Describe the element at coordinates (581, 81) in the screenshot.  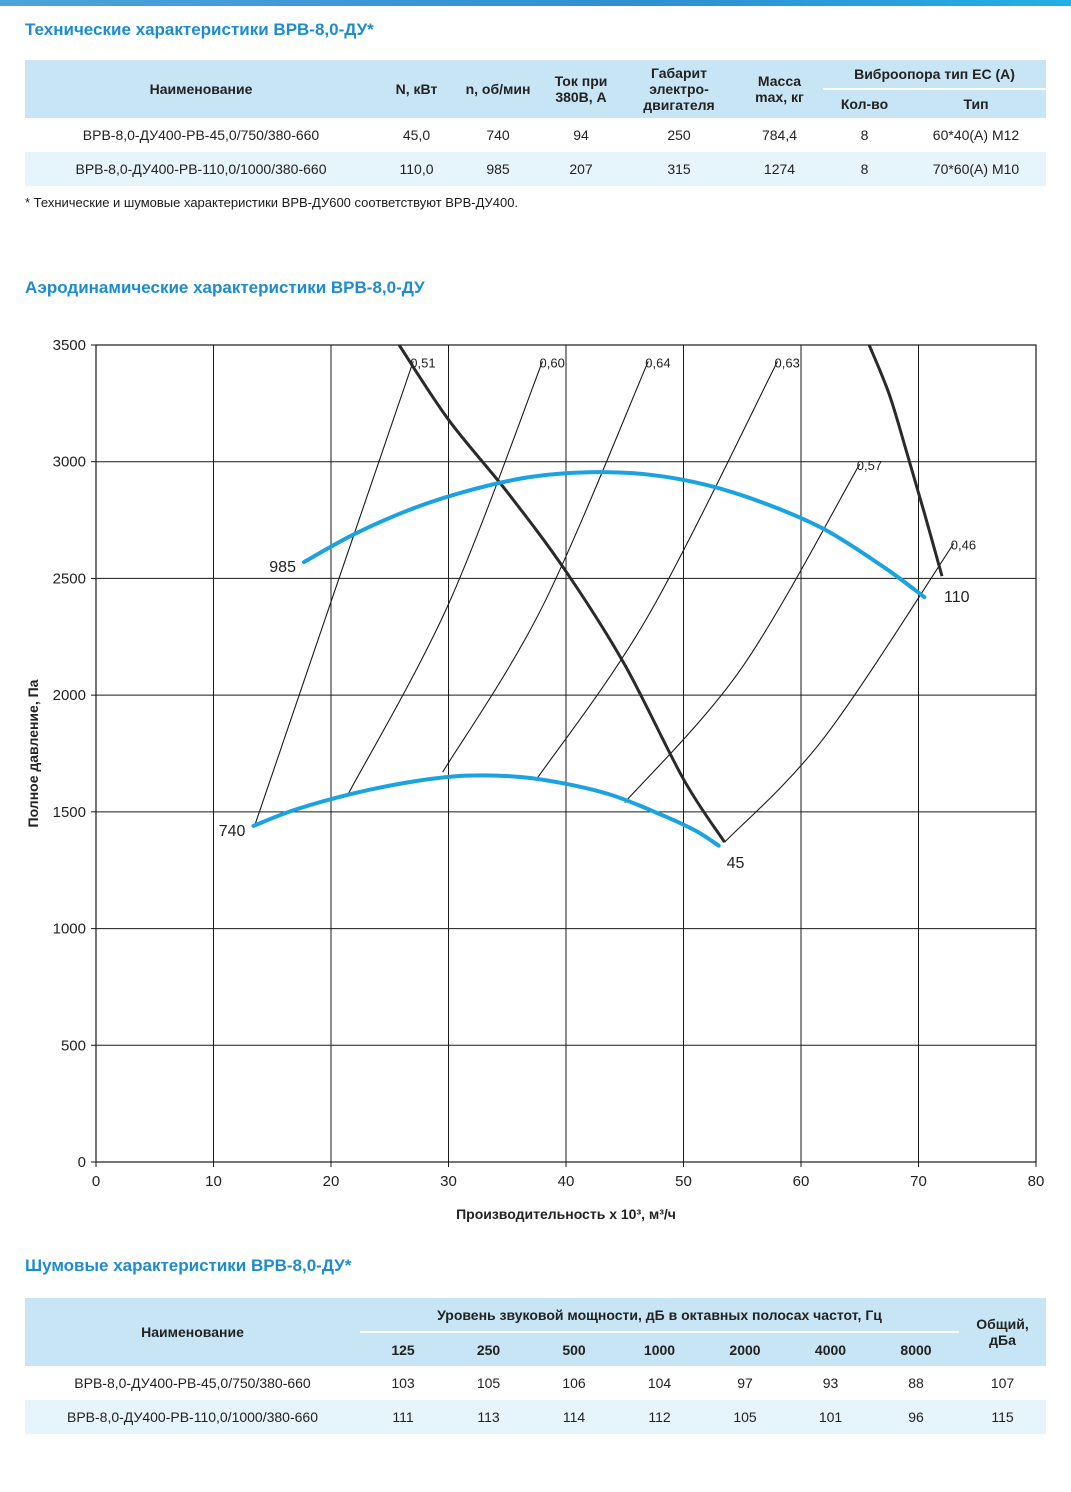
I see `header-current-line1: Ток при` at that location.